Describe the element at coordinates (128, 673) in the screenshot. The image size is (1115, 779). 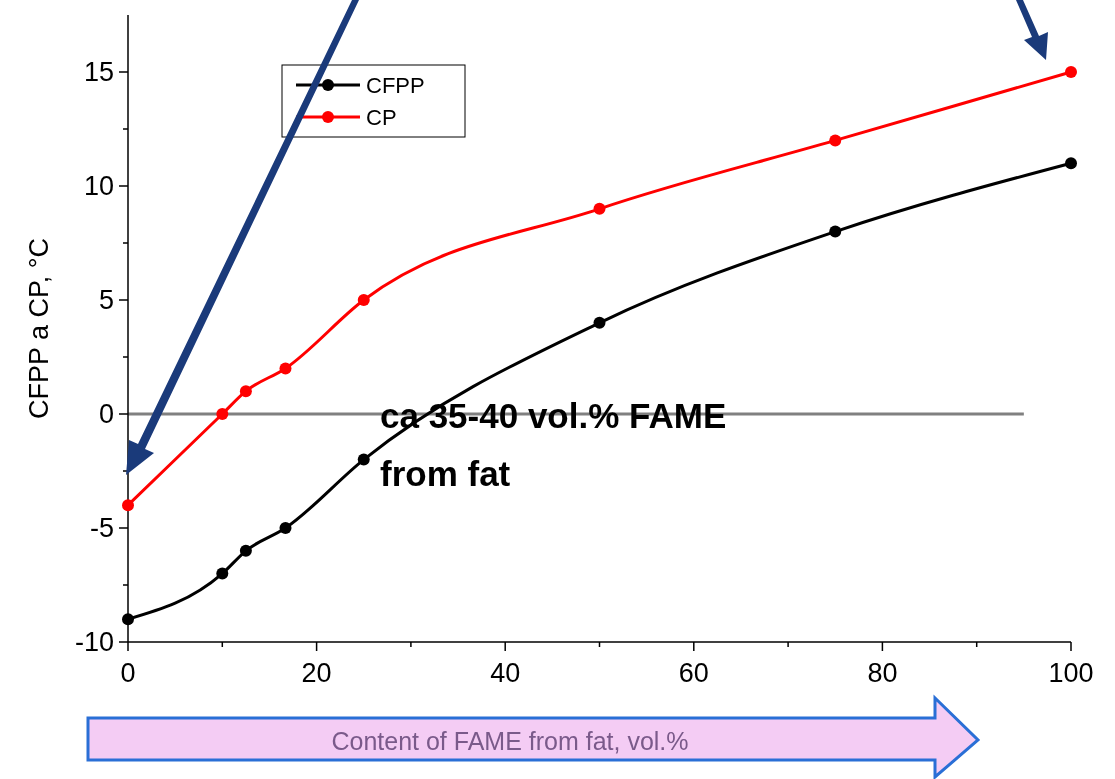
I see `x-tick-label: 0` at that location.